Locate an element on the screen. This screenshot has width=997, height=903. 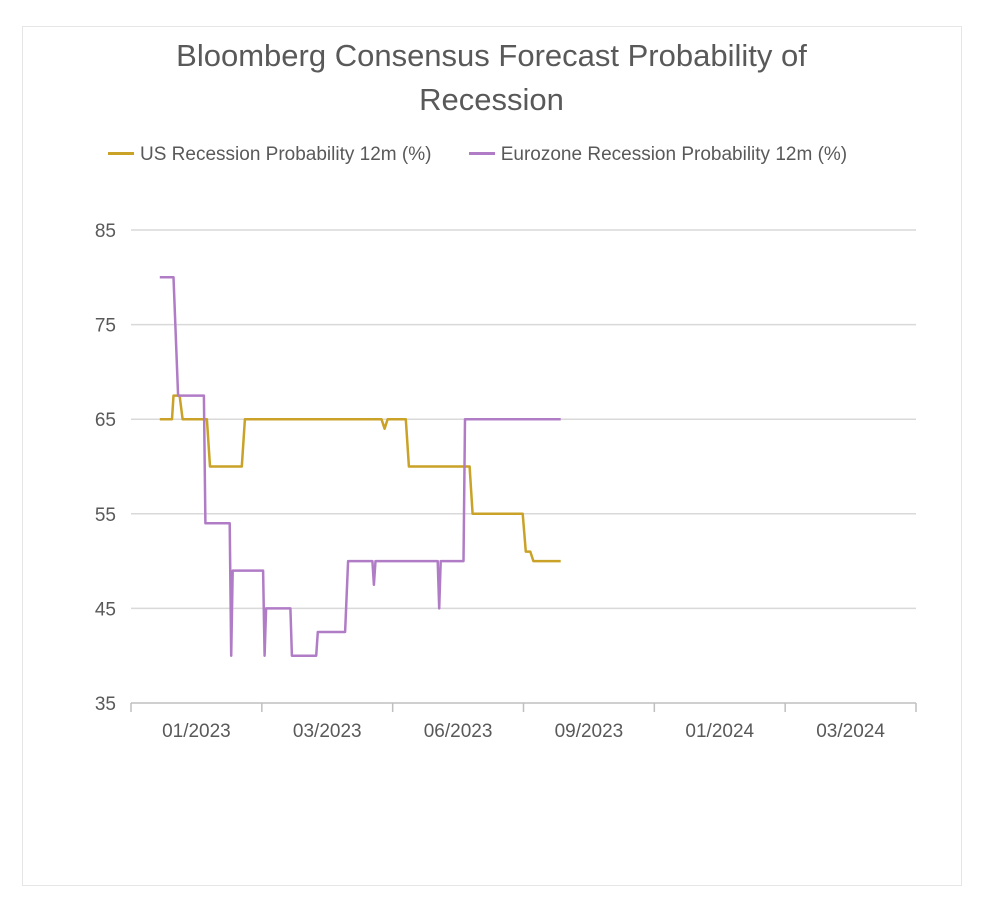
x-tick-label: 09/2023 is located at coordinates (589, 731).